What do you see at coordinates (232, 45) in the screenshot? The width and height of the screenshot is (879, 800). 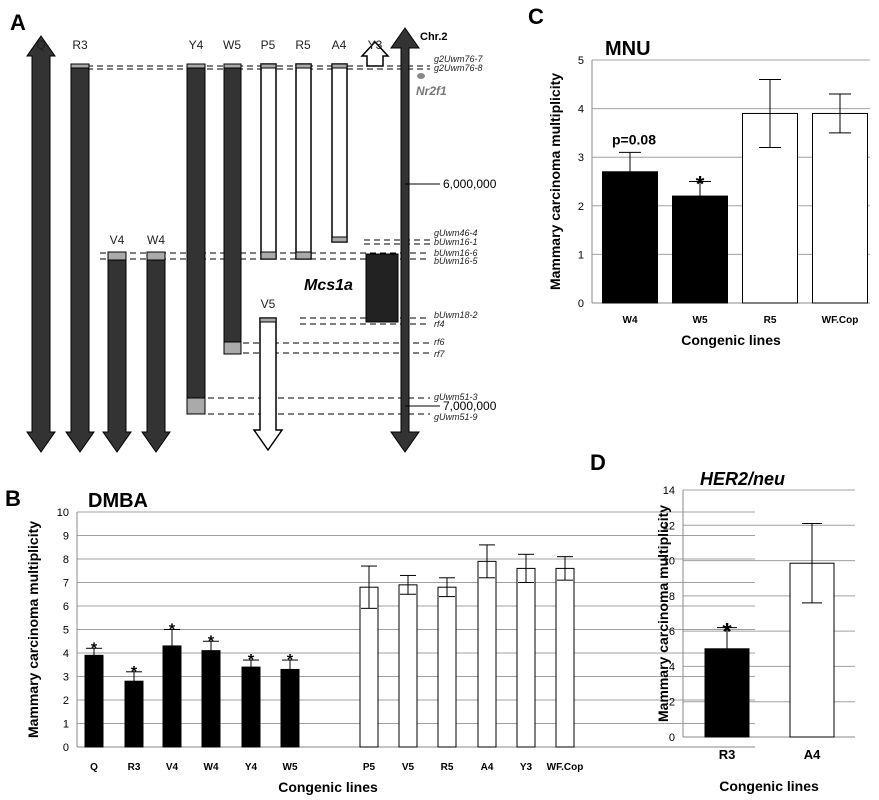 I see `line-label-w5: W5` at bounding box center [232, 45].